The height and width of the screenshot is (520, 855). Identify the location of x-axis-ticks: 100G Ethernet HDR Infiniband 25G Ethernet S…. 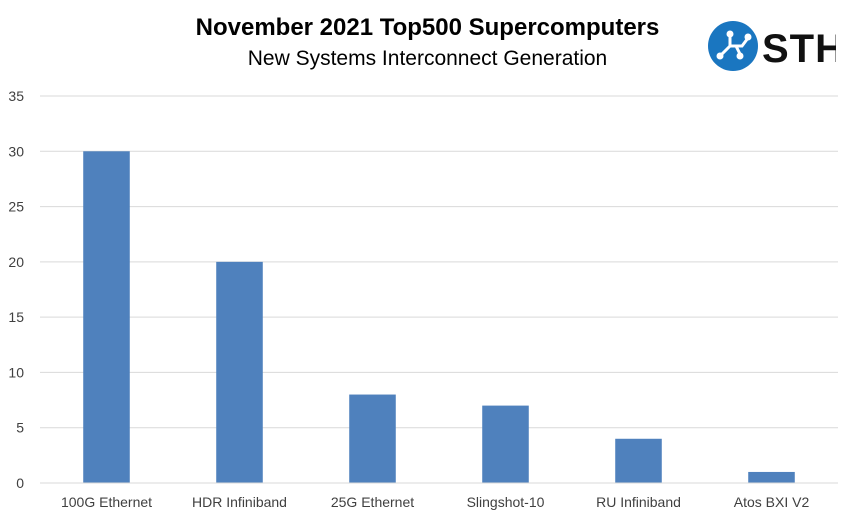
(435, 502).